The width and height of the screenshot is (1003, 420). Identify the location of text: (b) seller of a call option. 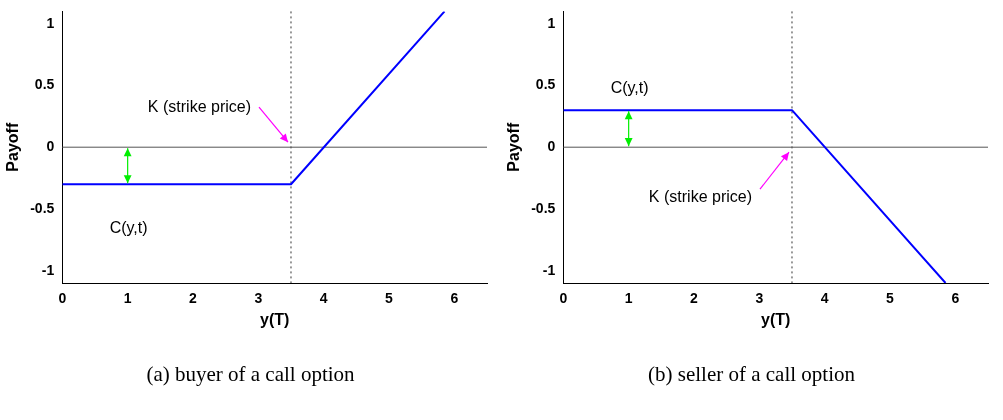
(751, 374).